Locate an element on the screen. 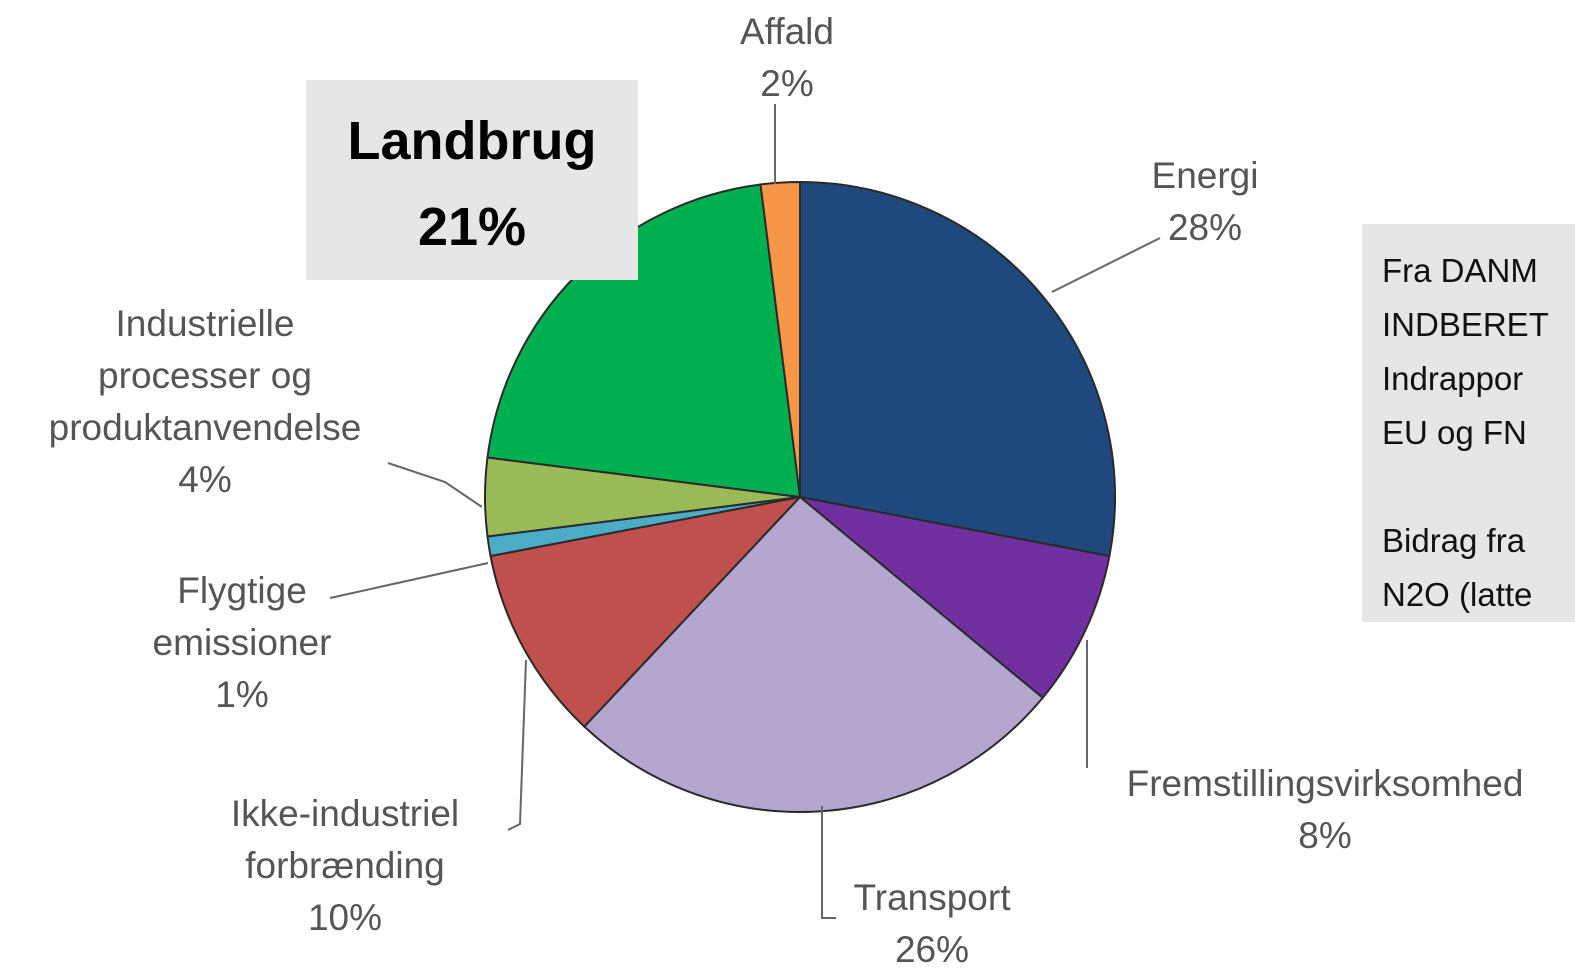 The image size is (1575, 973). slice-label: Flygtige emissioner 1% is located at coordinates (242, 643).